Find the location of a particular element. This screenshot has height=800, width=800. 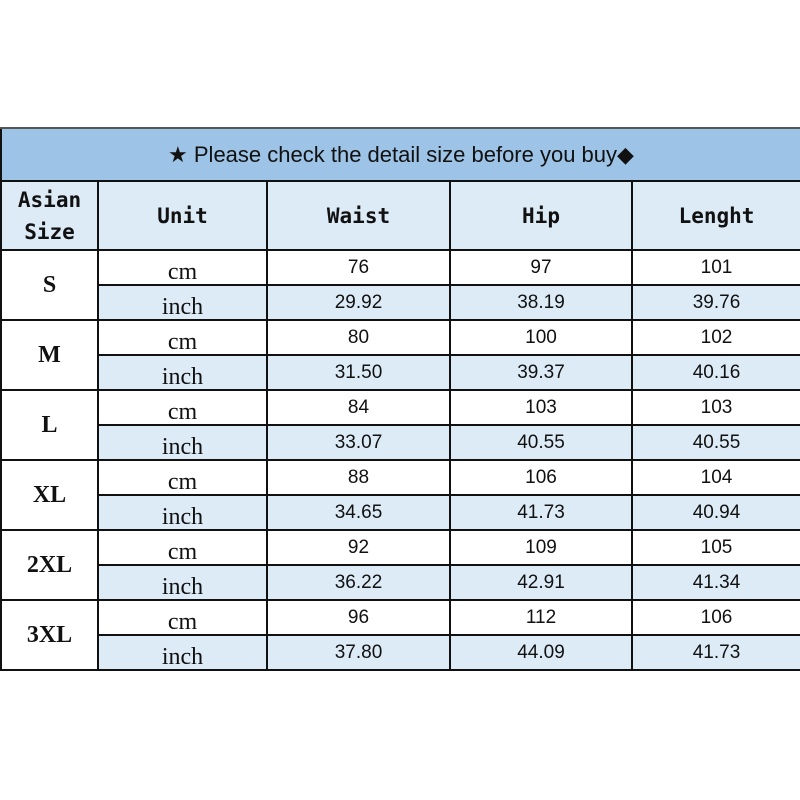

column-header: Lenght is located at coordinates (715, 215).